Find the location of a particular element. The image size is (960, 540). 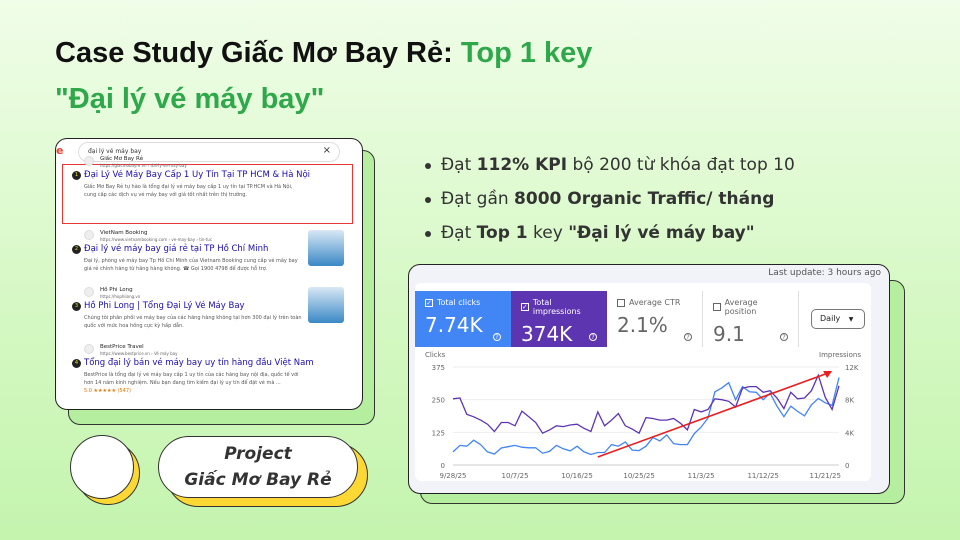

title-text: Case Study Giấc Mơ Bay Rẻ: is located at coordinates (258, 53).